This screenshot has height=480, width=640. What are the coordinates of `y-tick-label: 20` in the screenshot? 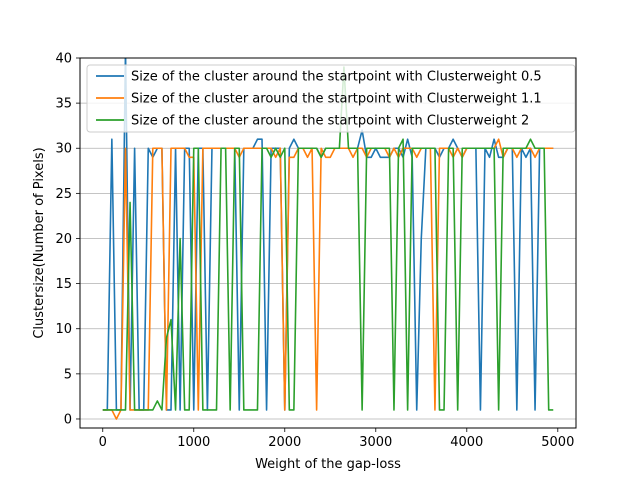 It's located at (63, 239).